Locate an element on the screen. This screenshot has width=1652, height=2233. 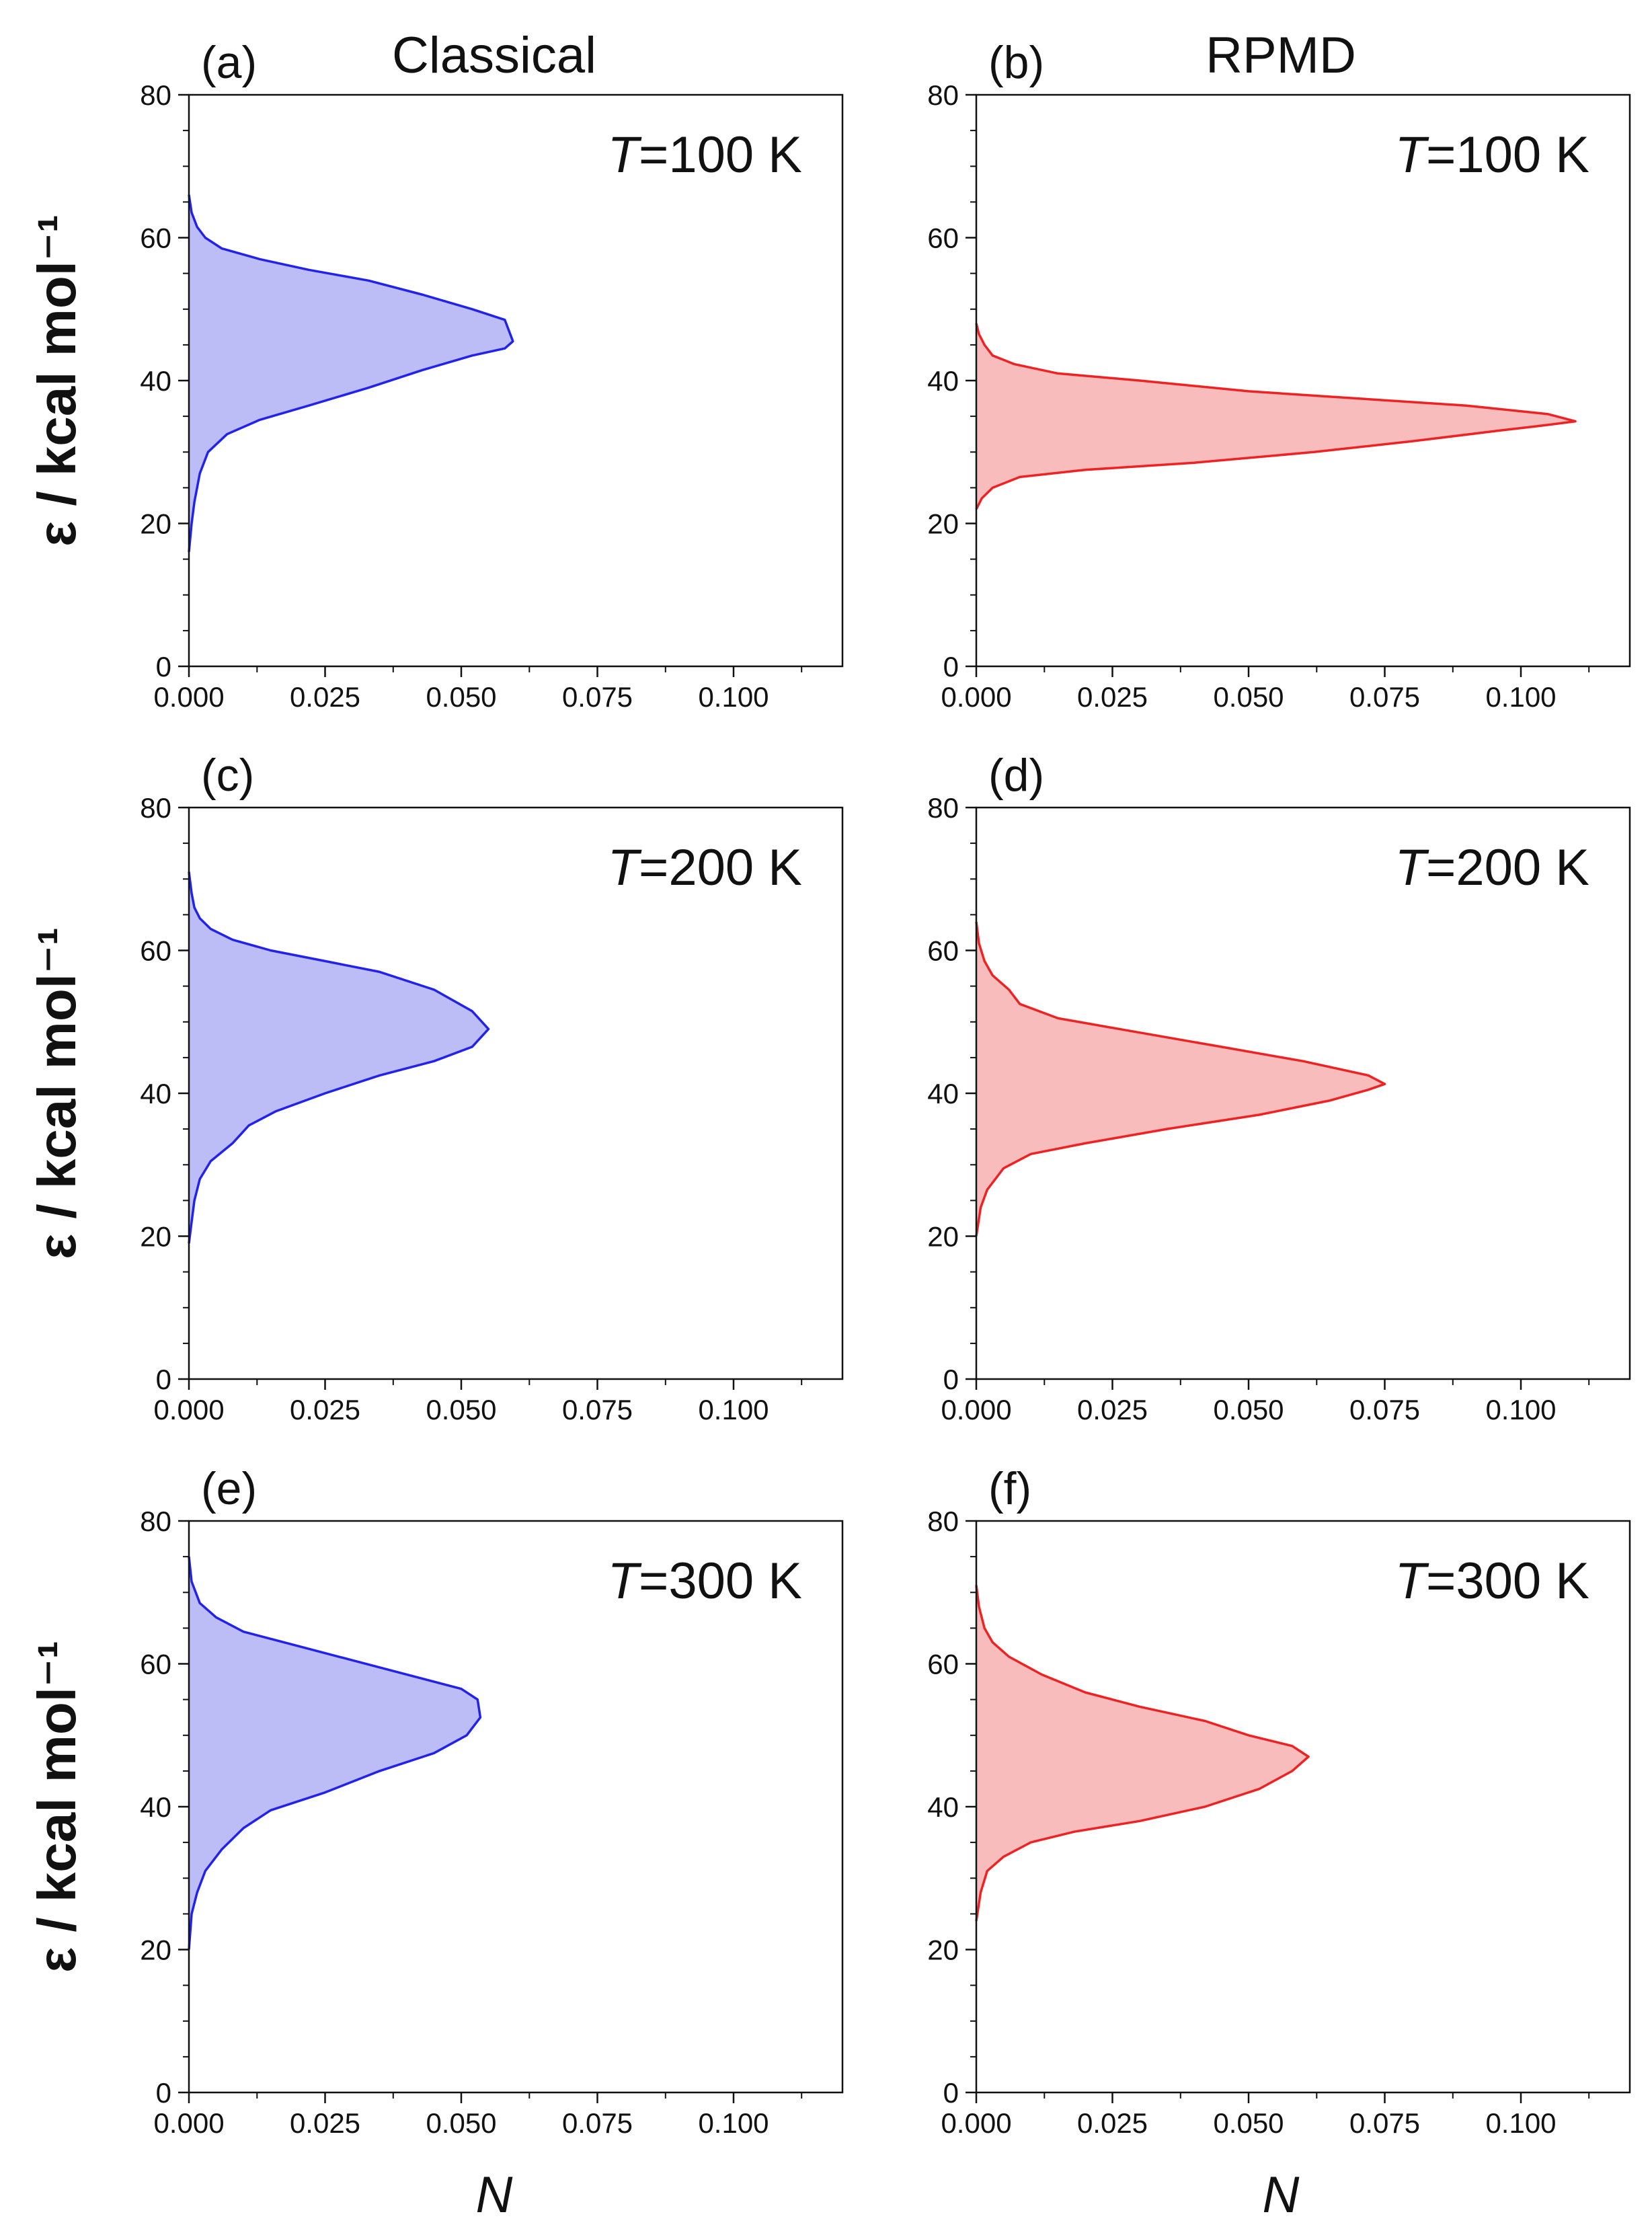
temperature-value: =300 K is located at coordinates (720, 1581).